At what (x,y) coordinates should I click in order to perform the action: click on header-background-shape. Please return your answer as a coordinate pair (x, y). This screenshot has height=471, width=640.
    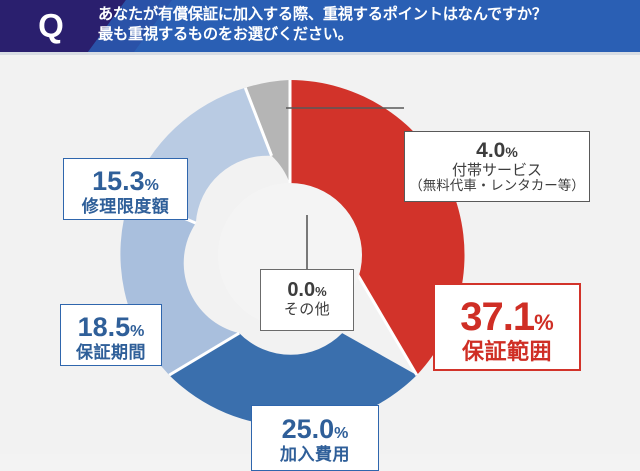
    Looking at the image, I should click on (320, 26).